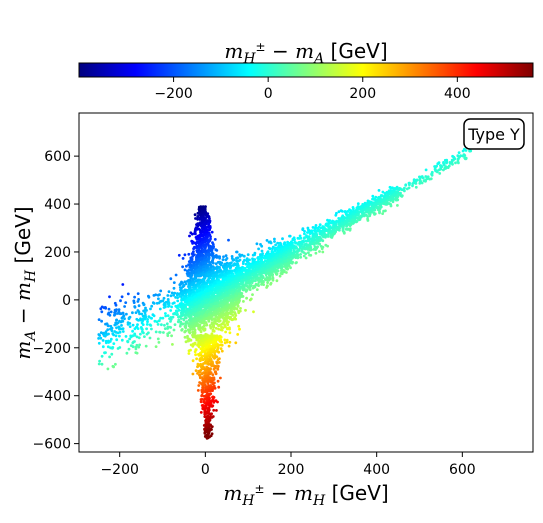 This screenshot has width=543, height=523. What do you see at coordinates (173, 94) in the screenshot?
I see `colorbar-tick-label: −200` at bounding box center [173, 94].